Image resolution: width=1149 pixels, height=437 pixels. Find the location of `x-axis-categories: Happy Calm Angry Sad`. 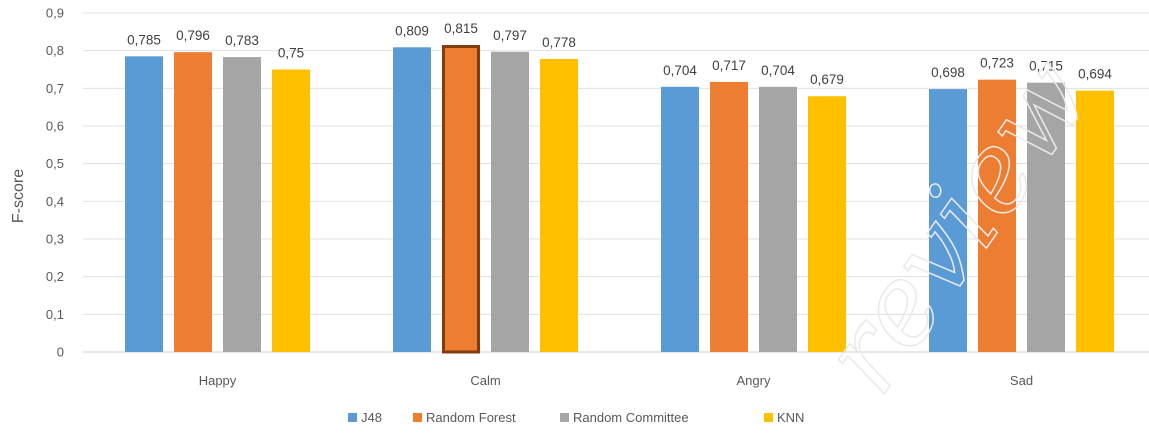

x-axis-categories: Happy Calm Angry Sad is located at coordinates (616, 380).